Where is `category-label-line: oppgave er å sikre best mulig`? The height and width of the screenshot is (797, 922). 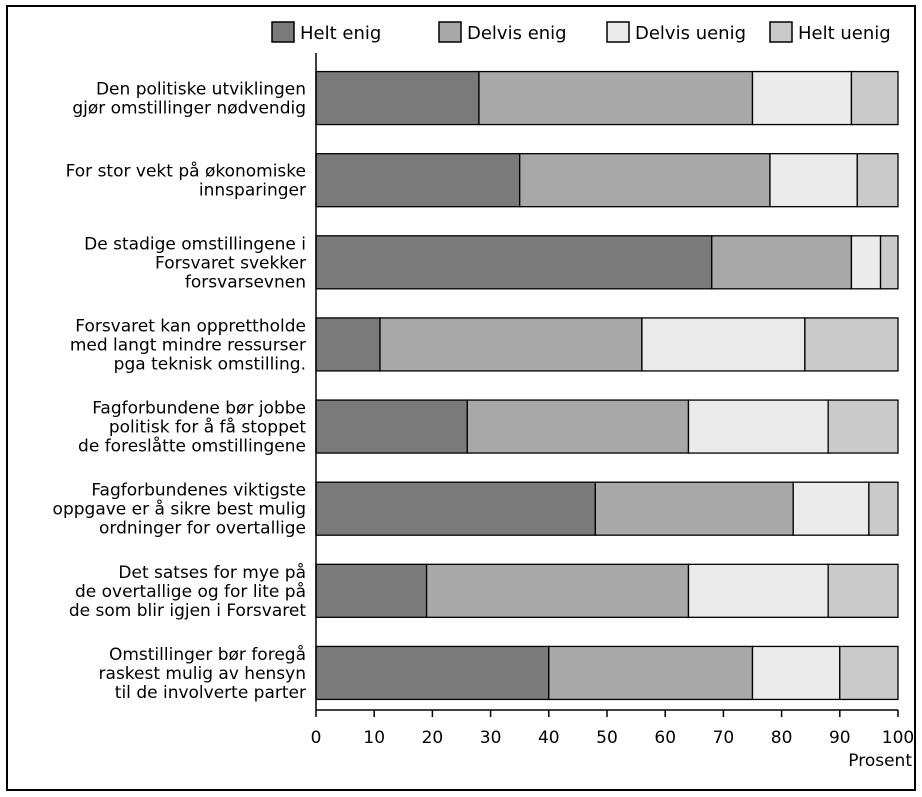 category-label-line: oppgave er å sikre best mulig is located at coordinates (179, 509).